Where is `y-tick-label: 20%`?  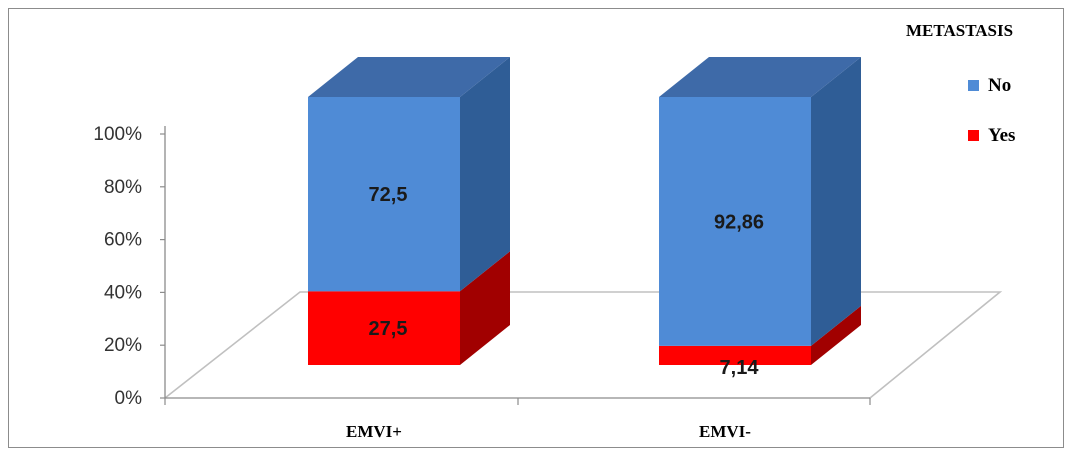
y-tick-label: 20% is located at coordinates (123, 345).